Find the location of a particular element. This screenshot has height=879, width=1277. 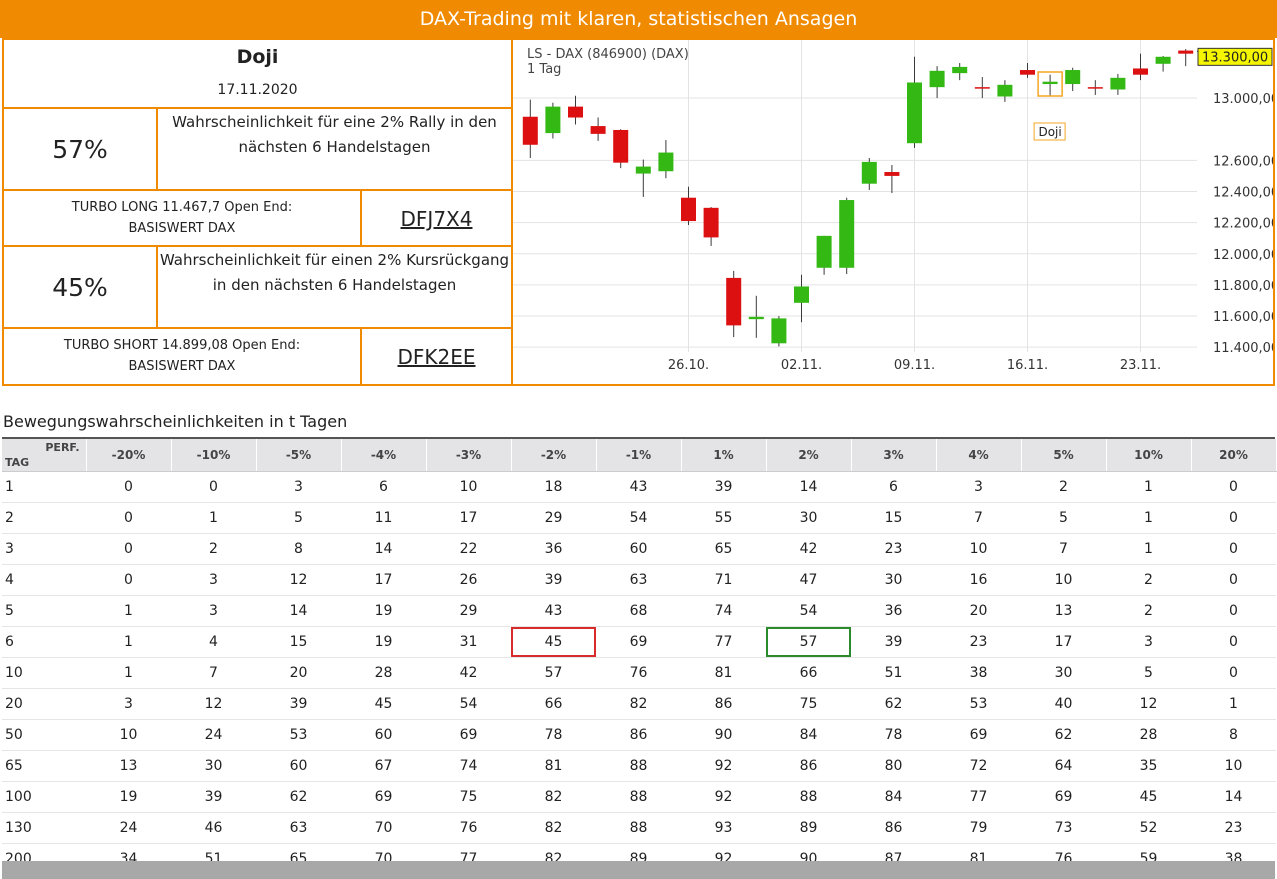

cell: 3 is located at coordinates (128, 704).